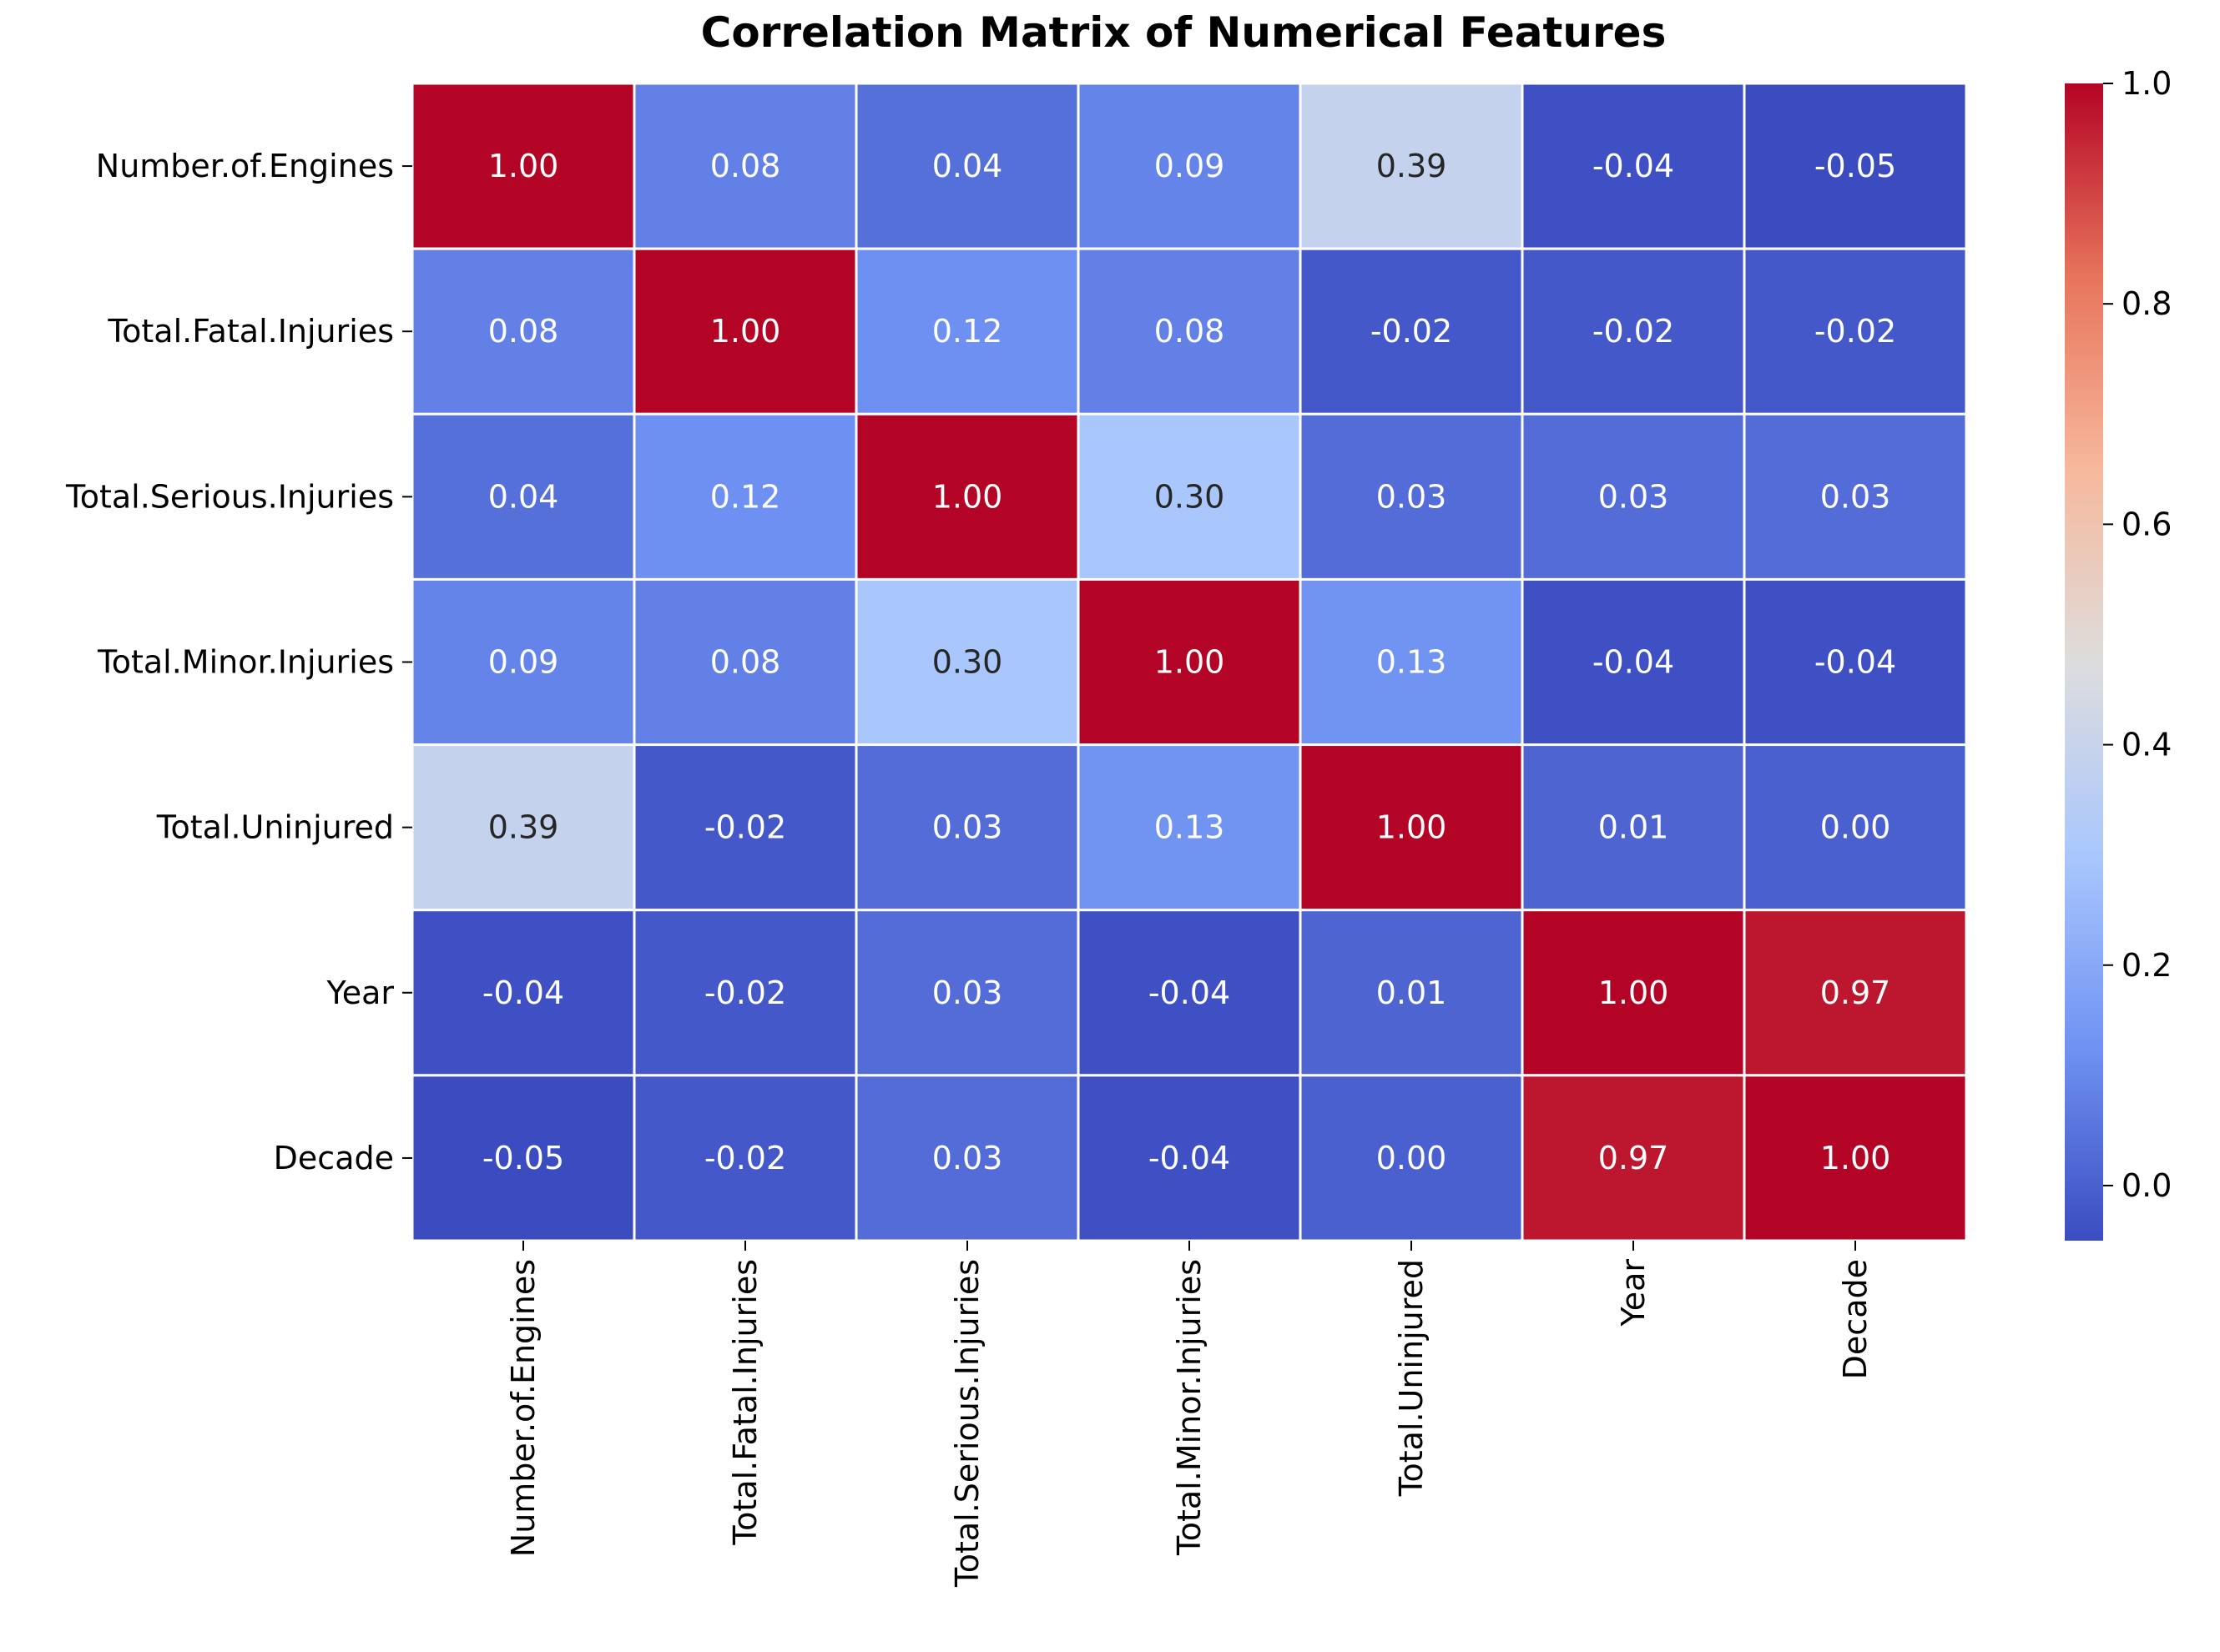  I want to click on row-label: Total.Fatal.Injuries, so click(250, 332).